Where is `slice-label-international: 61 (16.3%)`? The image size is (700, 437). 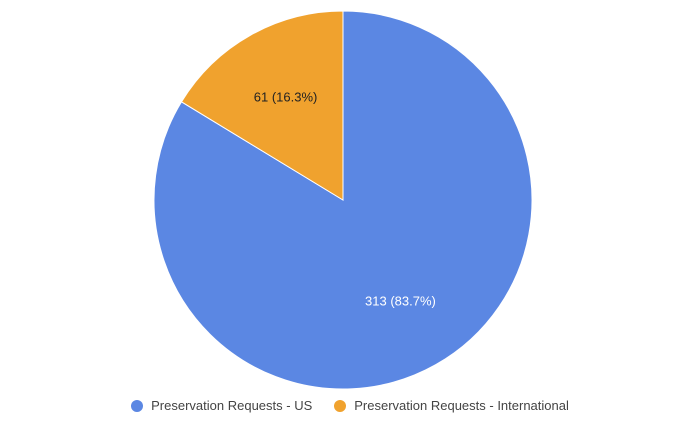 slice-label-international: 61 (16.3%) is located at coordinates (286, 96).